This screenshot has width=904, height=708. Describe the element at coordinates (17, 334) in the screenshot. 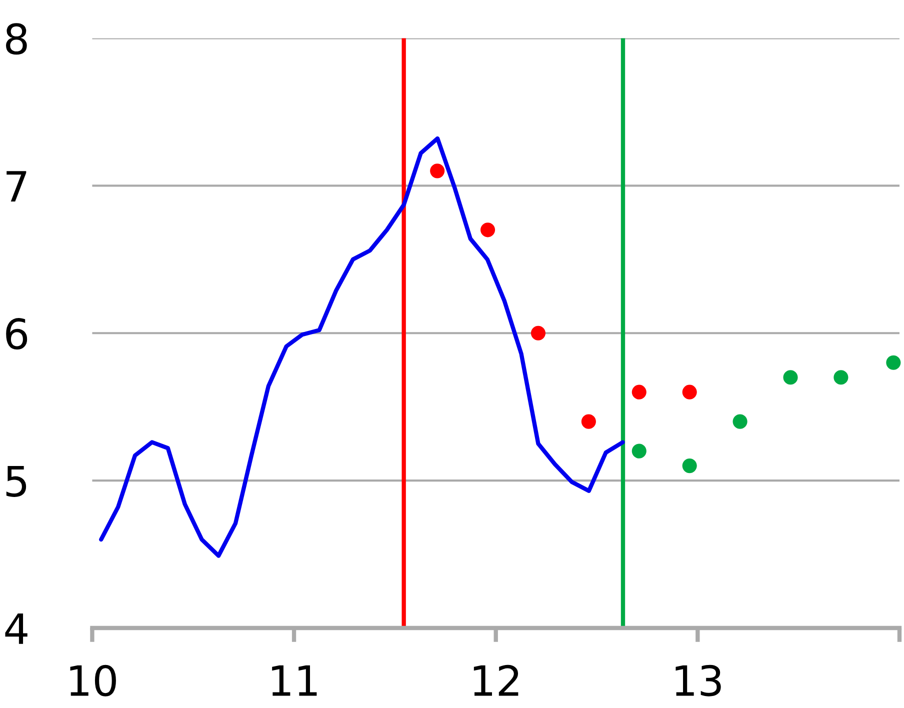

I see `y-tick-label: 6` at that location.